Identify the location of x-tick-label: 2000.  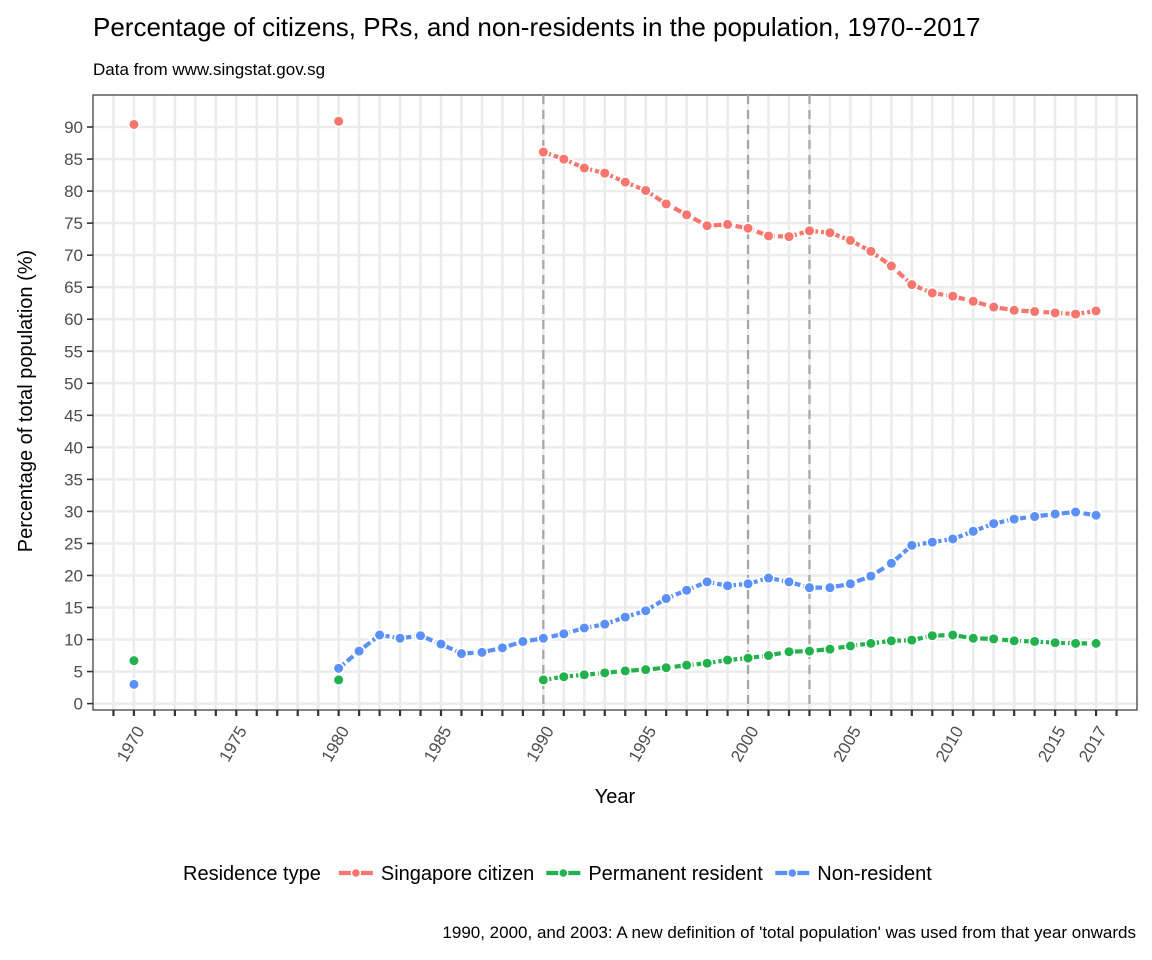
(744, 744).